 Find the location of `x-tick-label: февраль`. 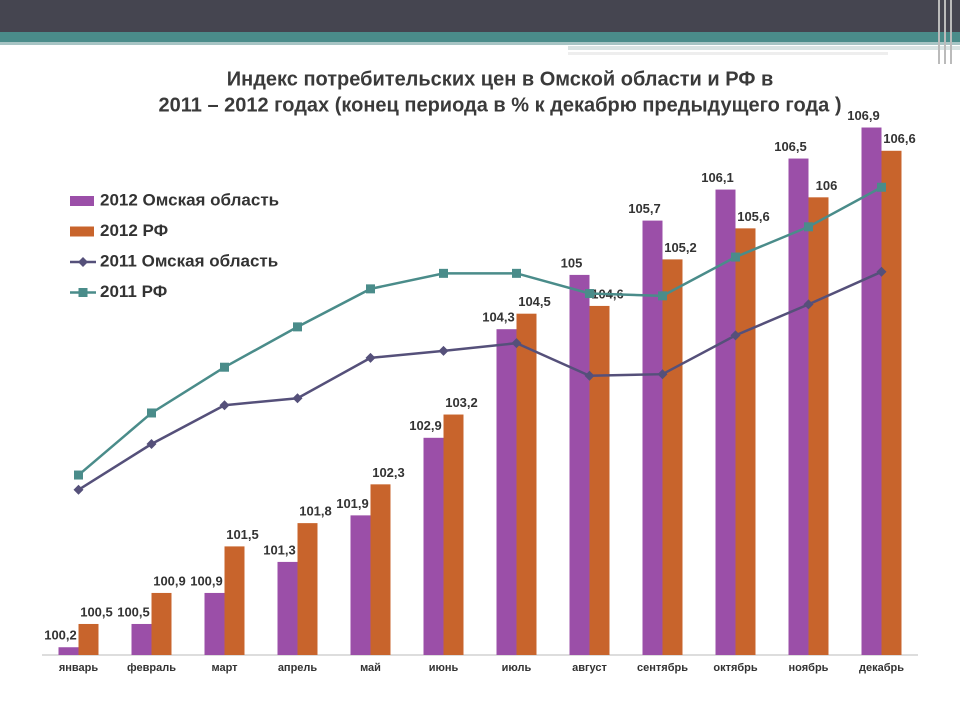

x-tick-label: февраль is located at coordinates (151, 668).